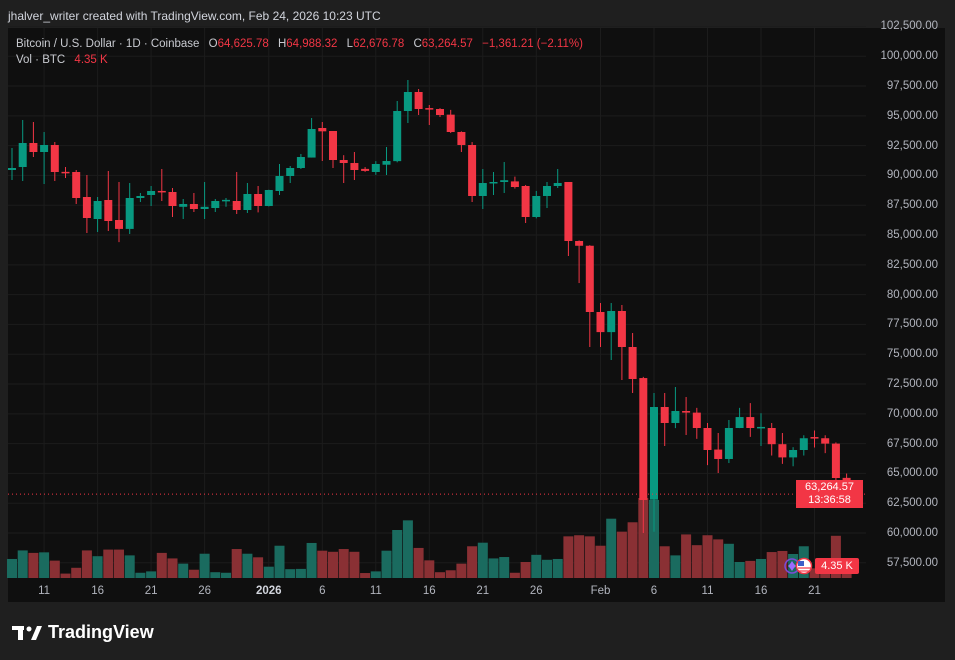 The width and height of the screenshot is (955, 660). I want to click on volume-title: Vol · BTC, so click(41, 60).